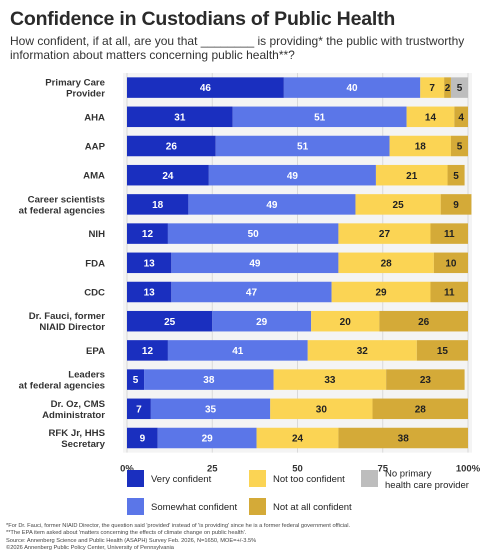  I want to click on data-label: 41, so click(238, 351).